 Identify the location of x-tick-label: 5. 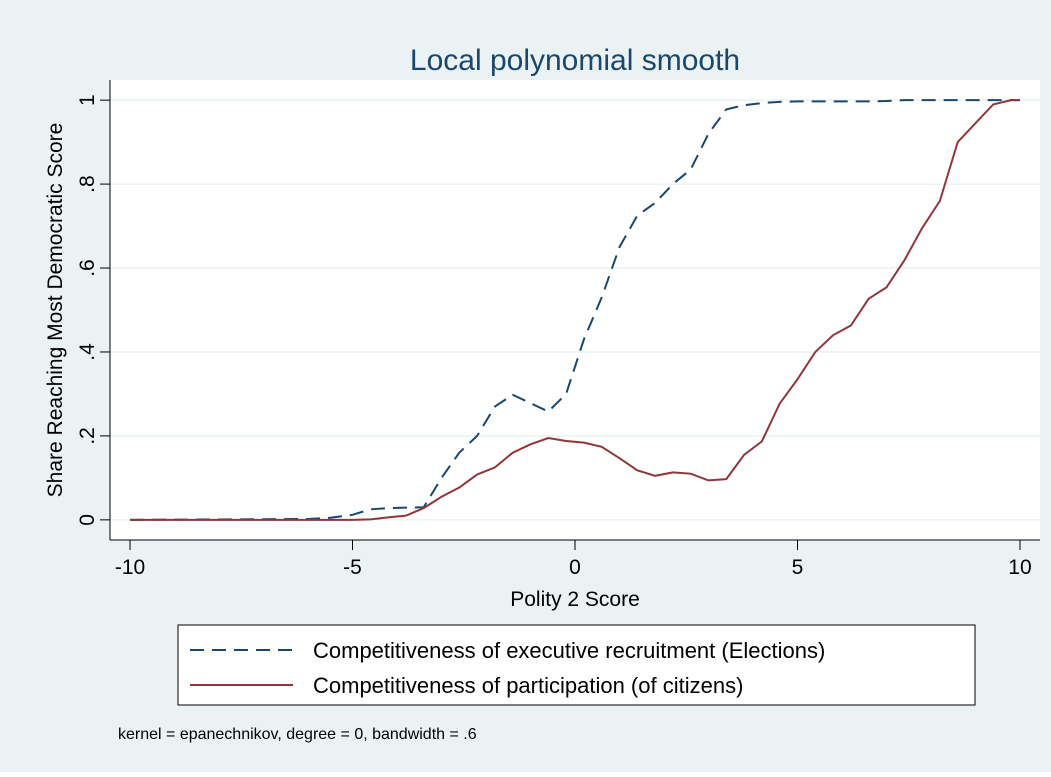
(798, 567).